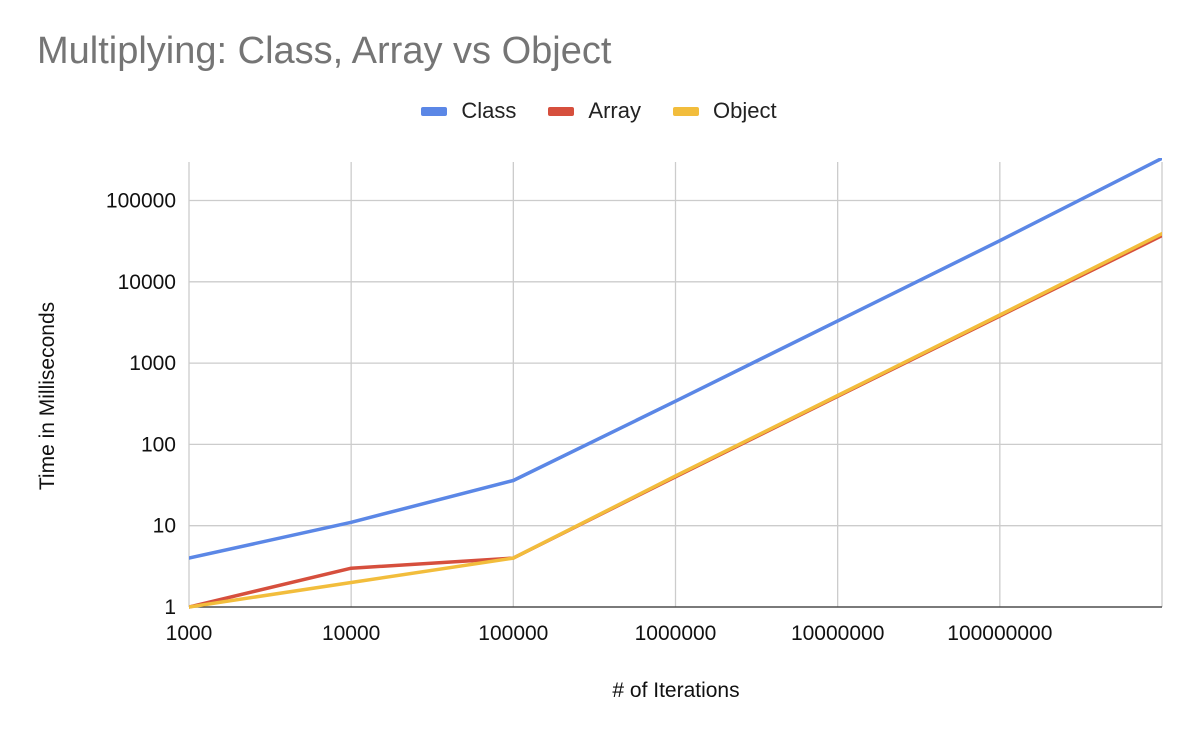 The image size is (1198, 738). What do you see at coordinates (152, 363) in the screenshot?
I see `y-tick-label-3: 1000` at bounding box center [152, 363].